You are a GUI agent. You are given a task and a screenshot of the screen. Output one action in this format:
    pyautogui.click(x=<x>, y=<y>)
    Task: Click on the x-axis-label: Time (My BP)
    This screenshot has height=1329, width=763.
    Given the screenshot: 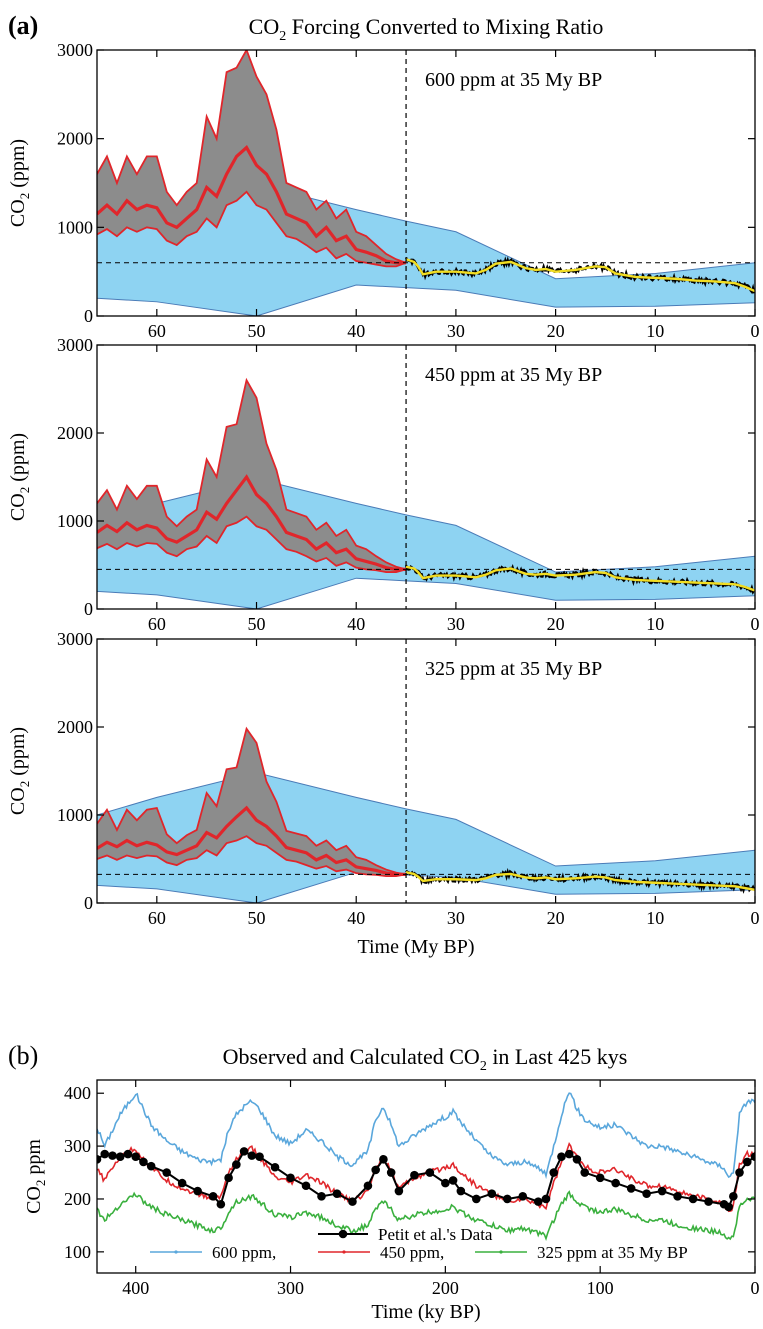 What is the action you would take?
    pyautogui.click(x=415, y=947)
    